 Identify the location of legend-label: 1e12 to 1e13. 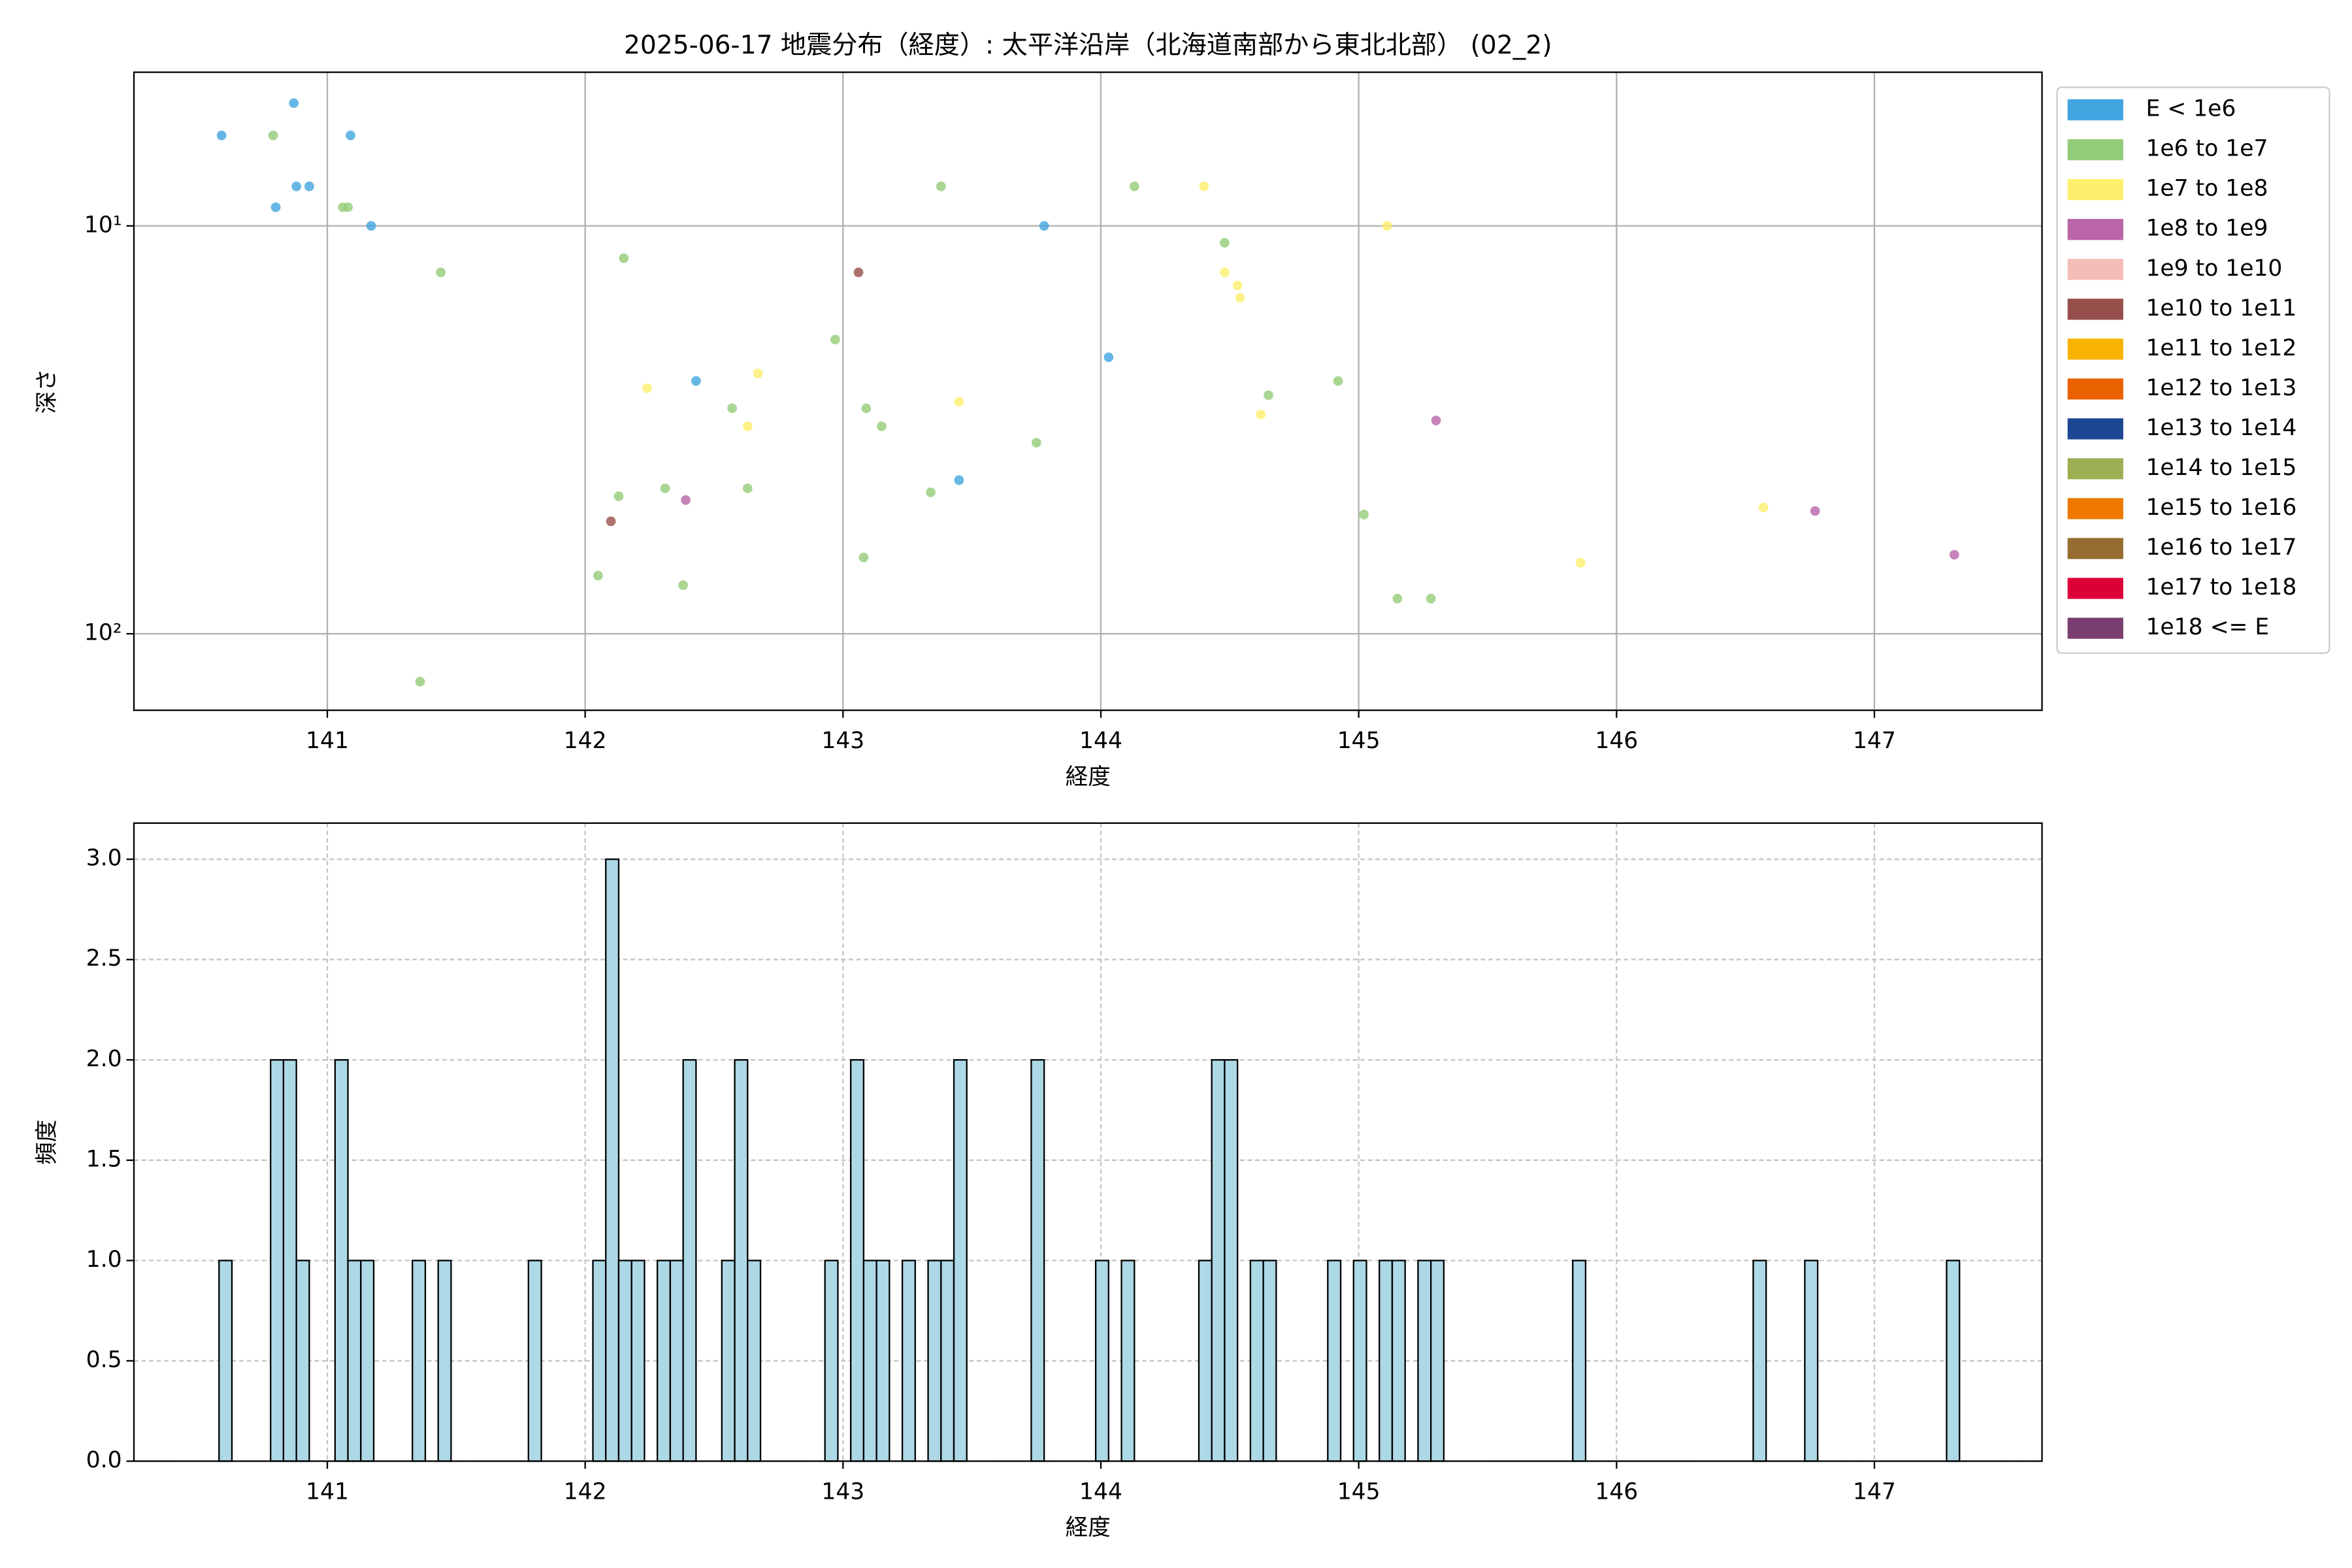
(2221, 388).